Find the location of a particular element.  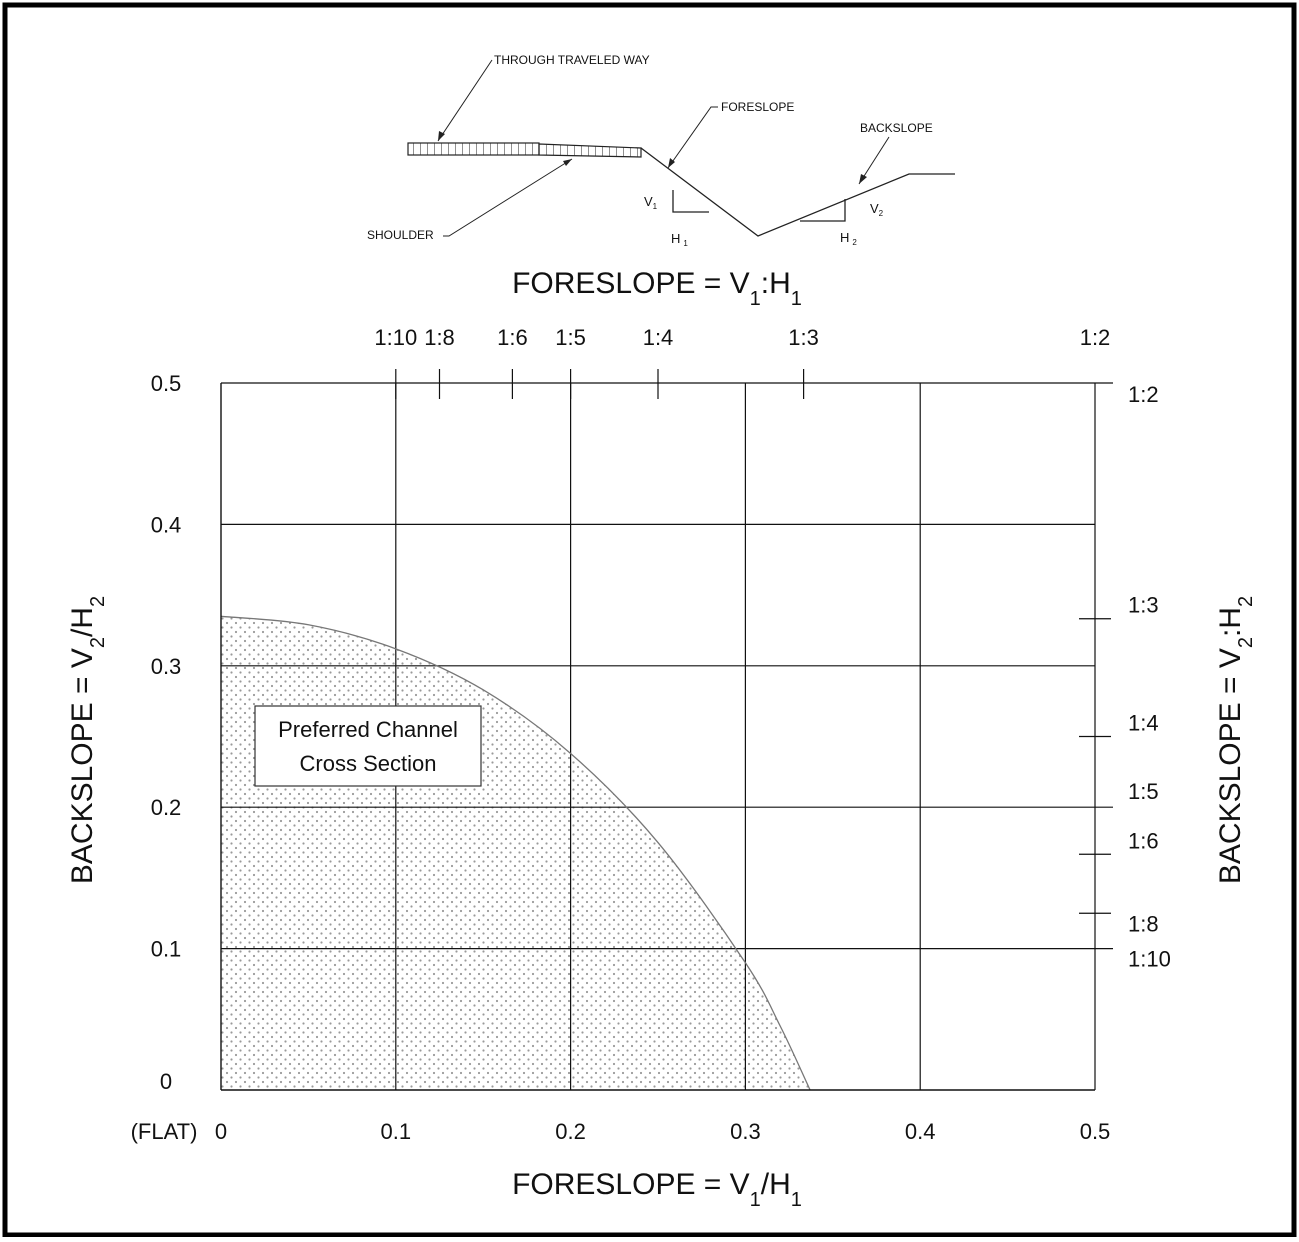

traveled-way-block is located at coordinates (473, 149).